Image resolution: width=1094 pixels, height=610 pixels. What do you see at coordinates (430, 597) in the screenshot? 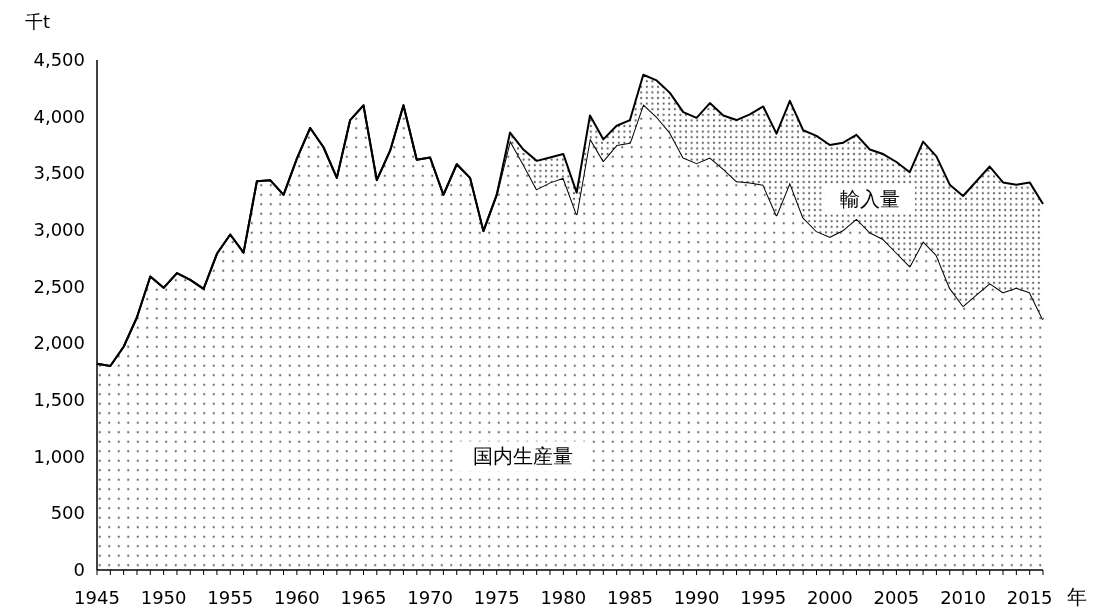
I see `x-tick-label: 1970` at bounding box center [430, 597].